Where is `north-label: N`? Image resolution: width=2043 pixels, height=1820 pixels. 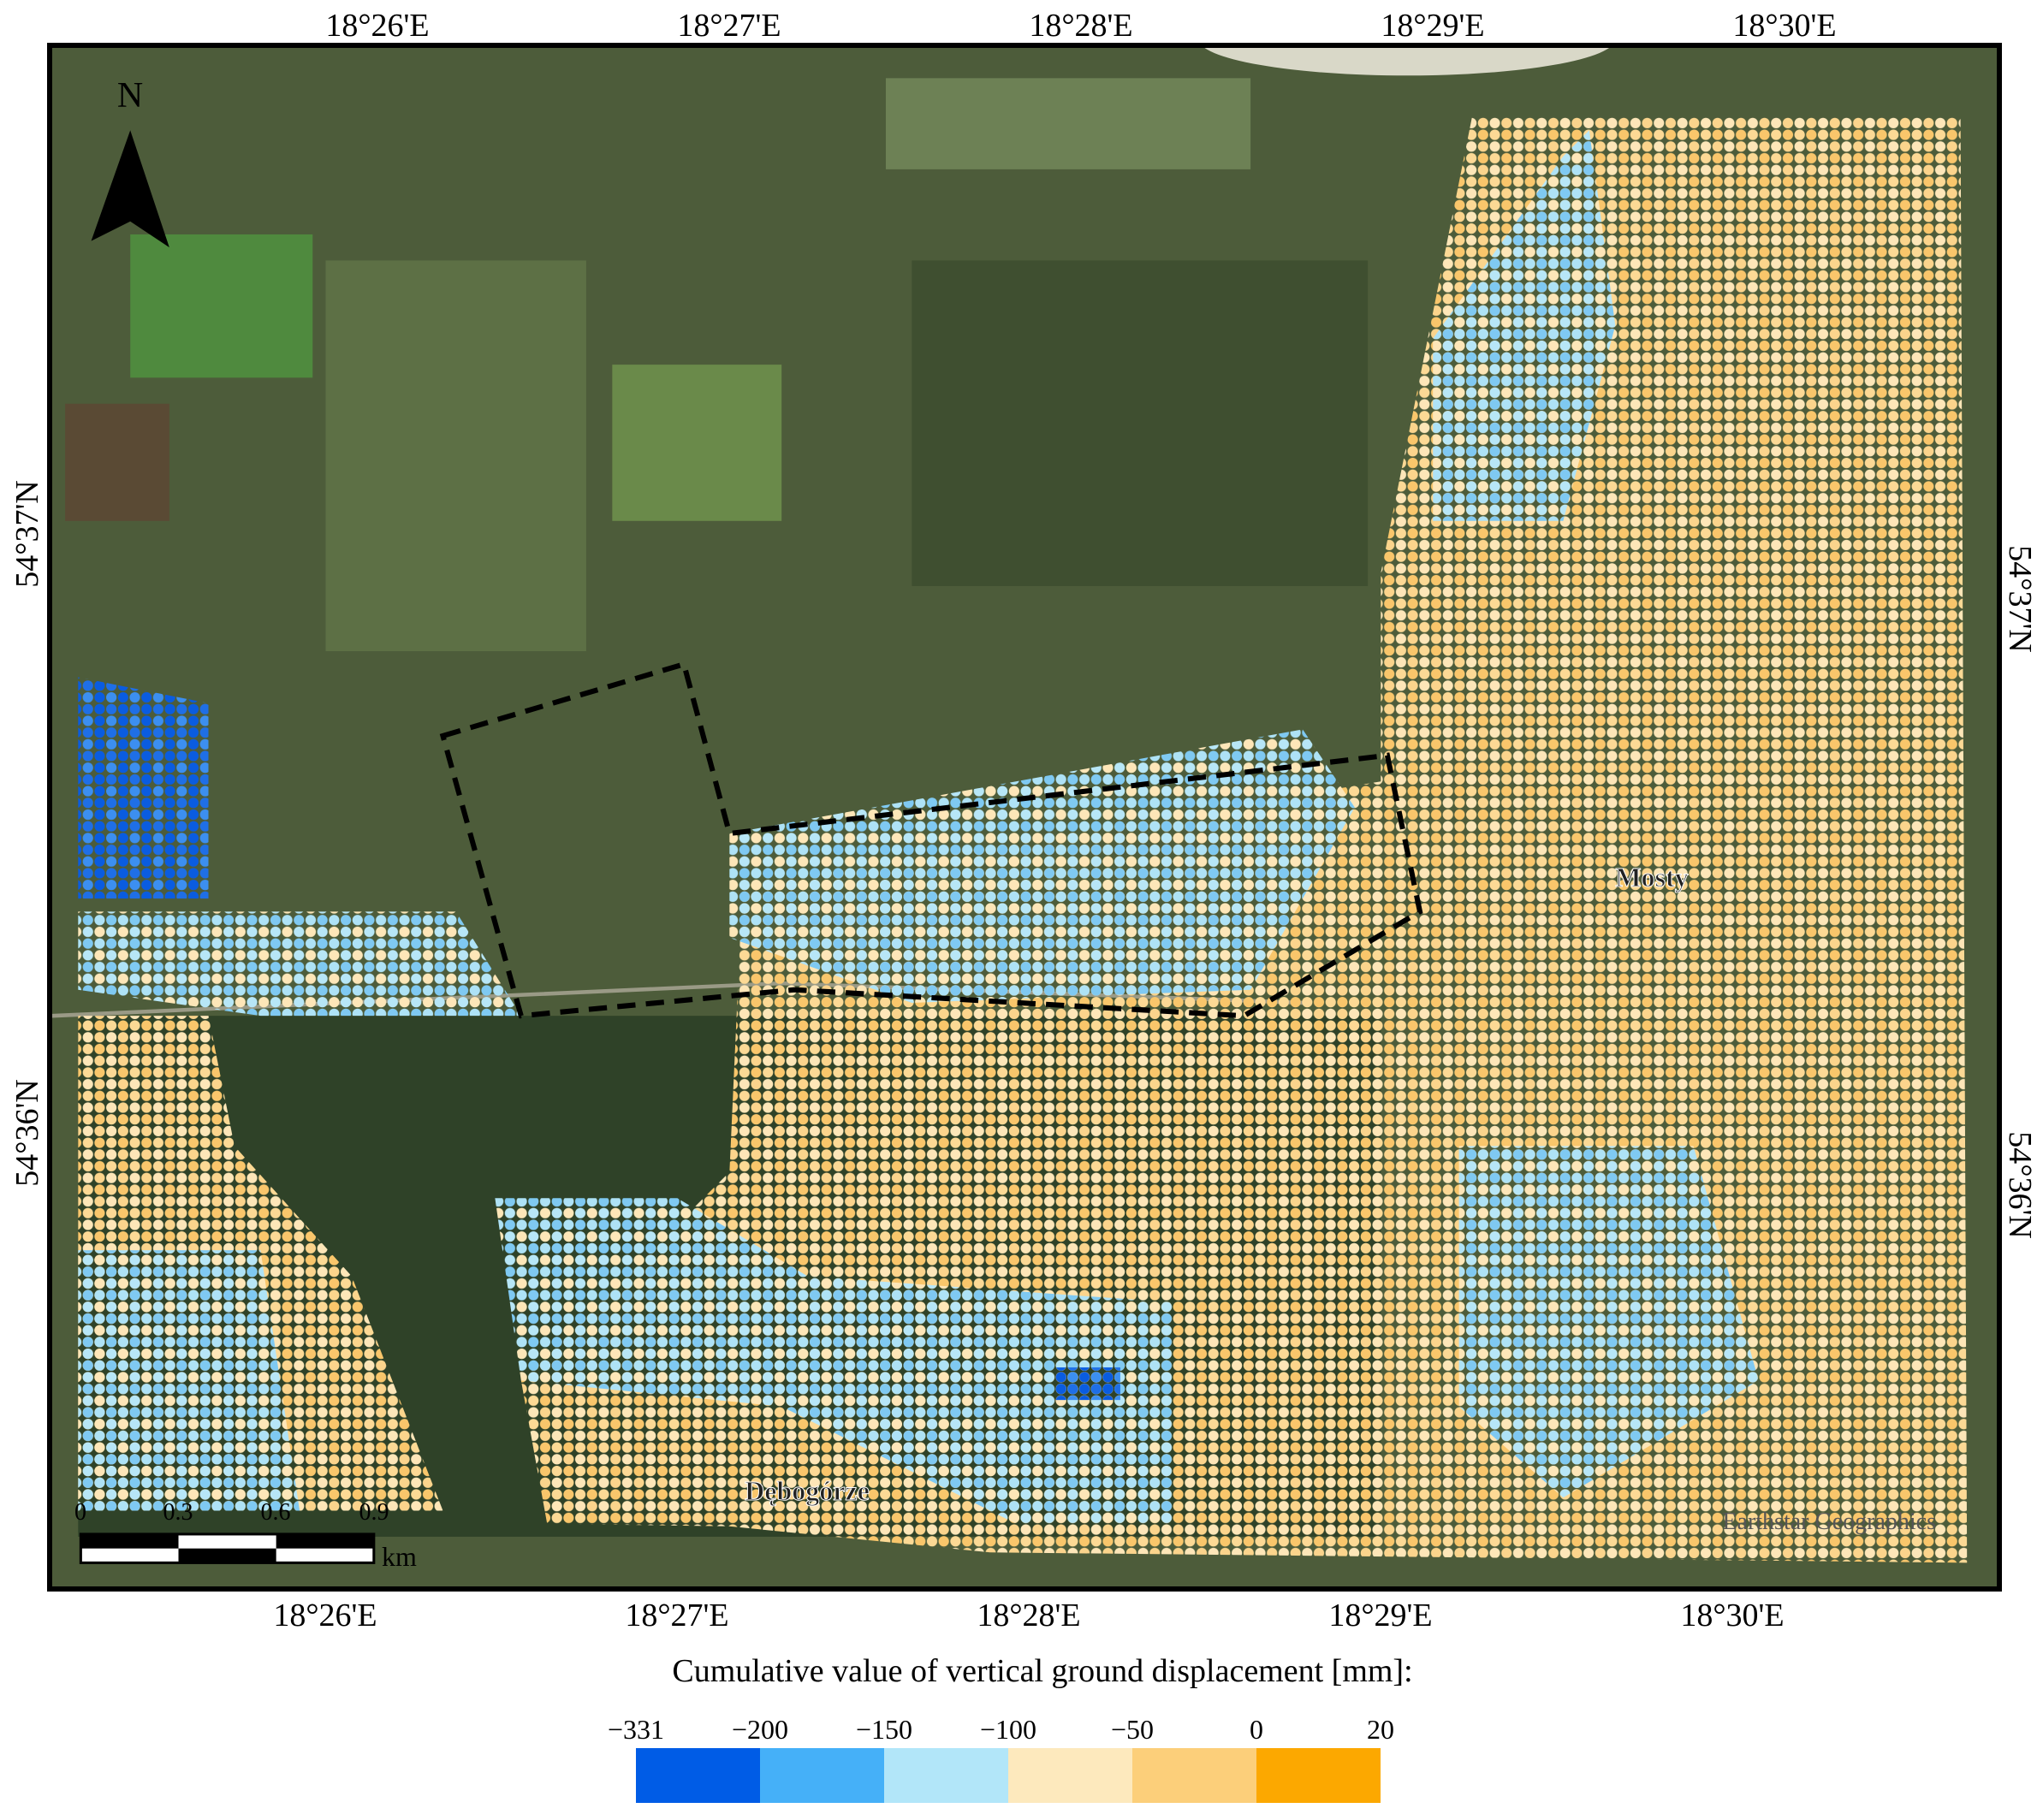
north-label: N is located at coordinates (130, 96).